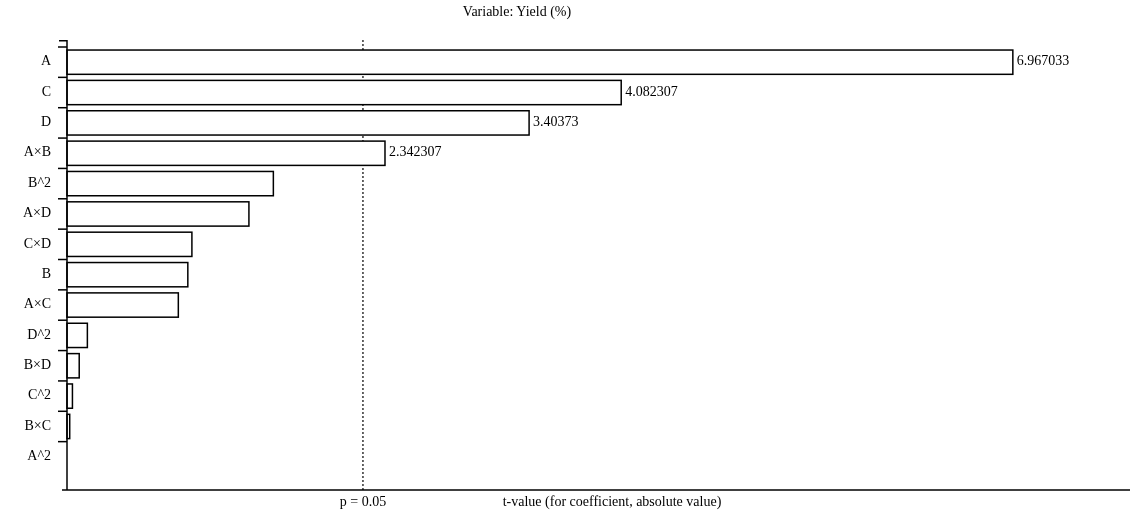 This screenshot has height=512, width=1146. What do you see at coordinates (36, 213) in the screenshot?
I see `y-tick-label: A×D` at bounding box center [36, 213].